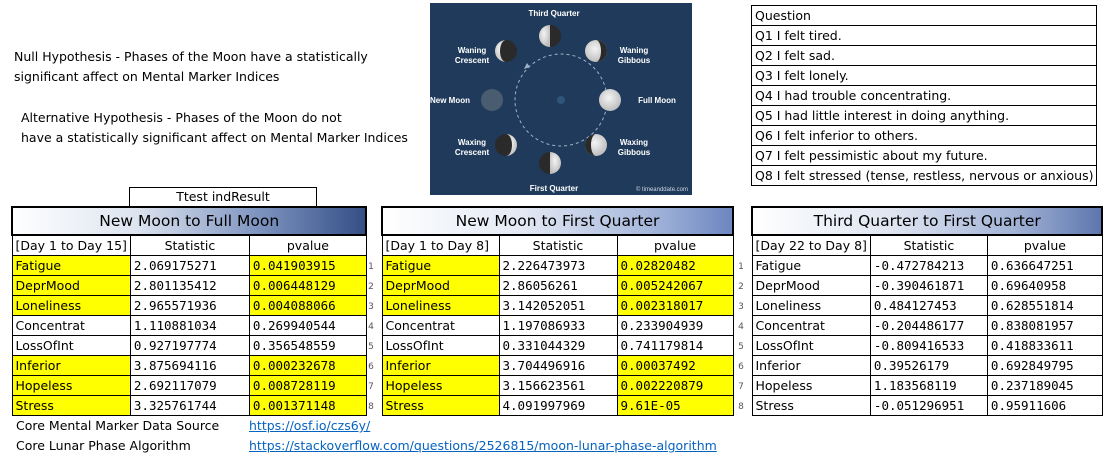  I want to click on table-row: DeprMood 2.801135412 0.006448129, so click(189, 285).